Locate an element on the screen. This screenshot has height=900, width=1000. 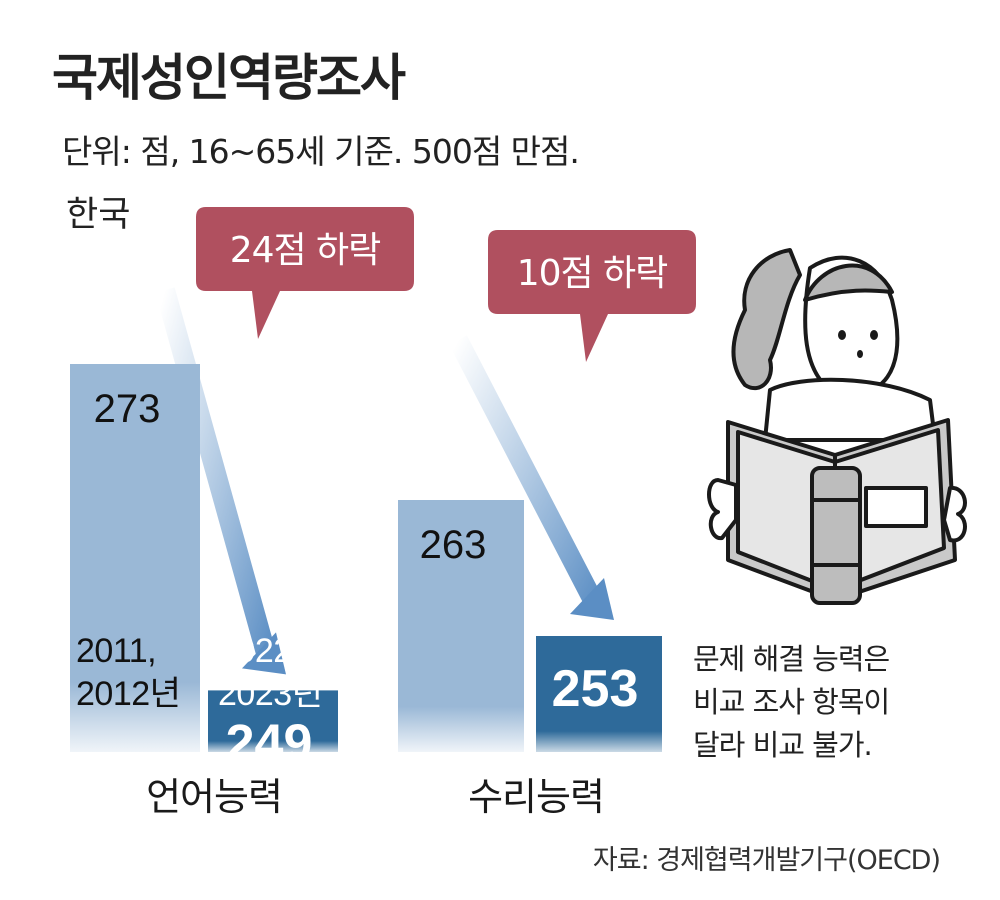
data-label: 253 is located at coordinates (595, 689).